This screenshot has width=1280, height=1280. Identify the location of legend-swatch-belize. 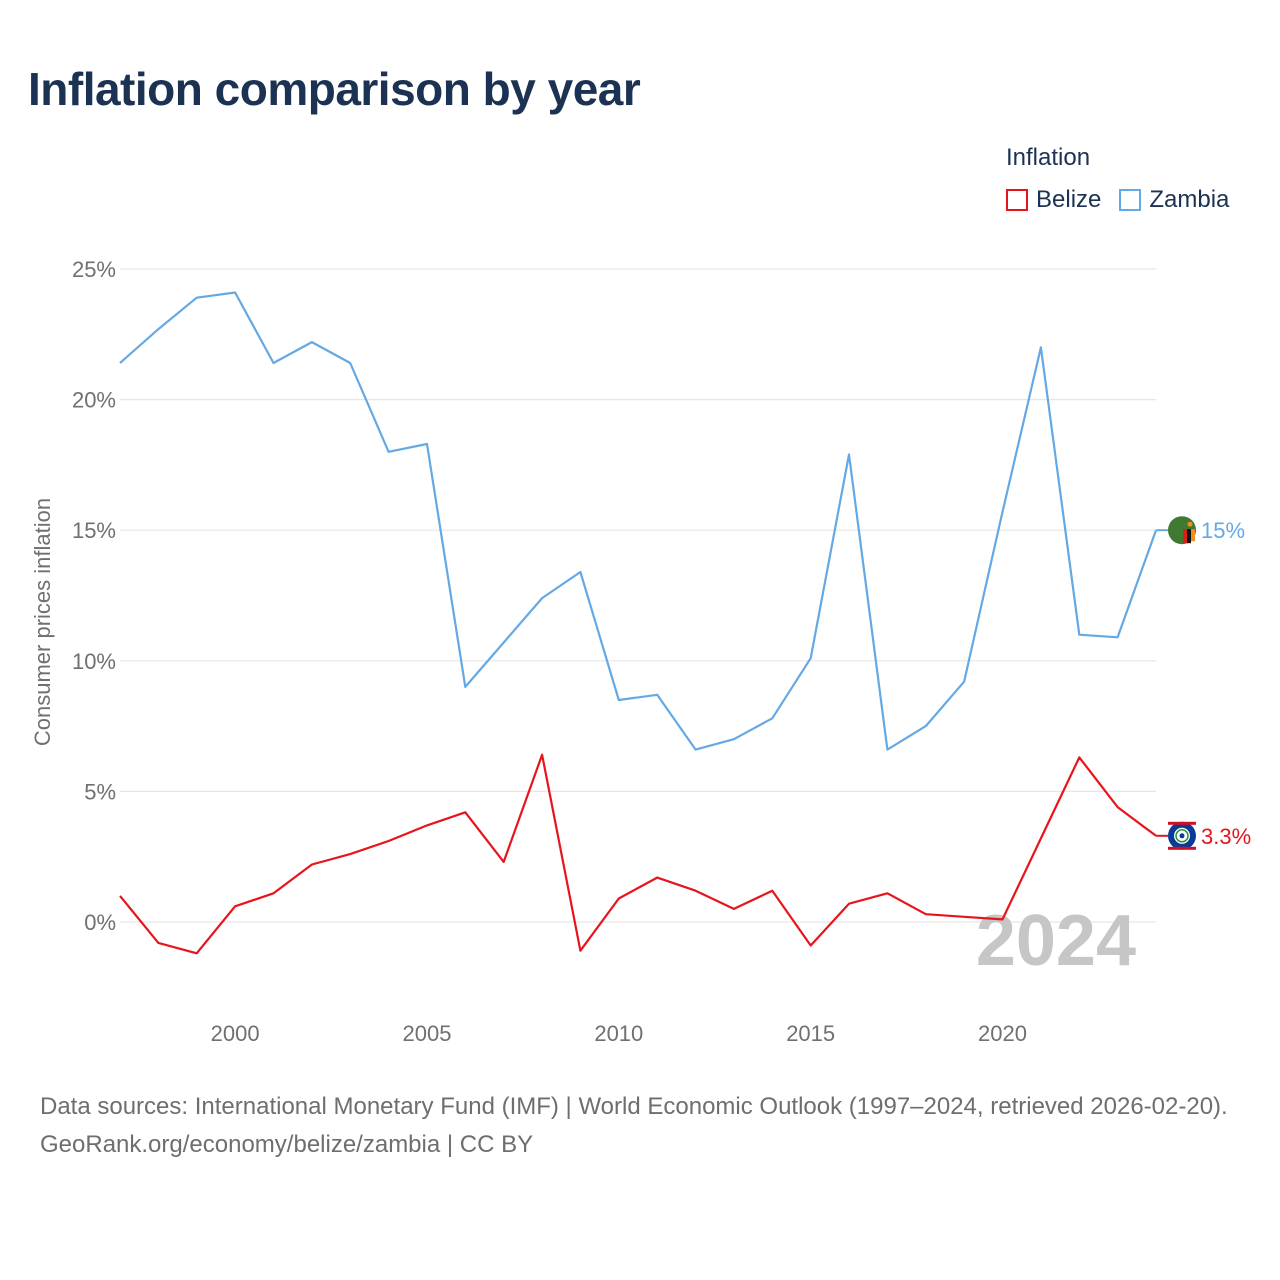
(1017, 200).